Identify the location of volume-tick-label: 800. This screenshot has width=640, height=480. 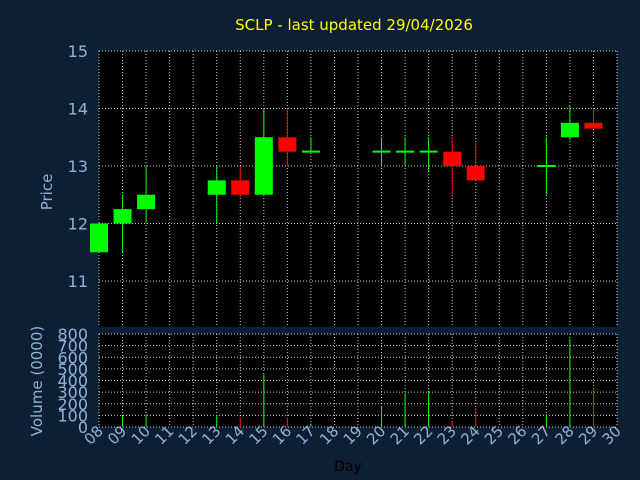
(72, 334).